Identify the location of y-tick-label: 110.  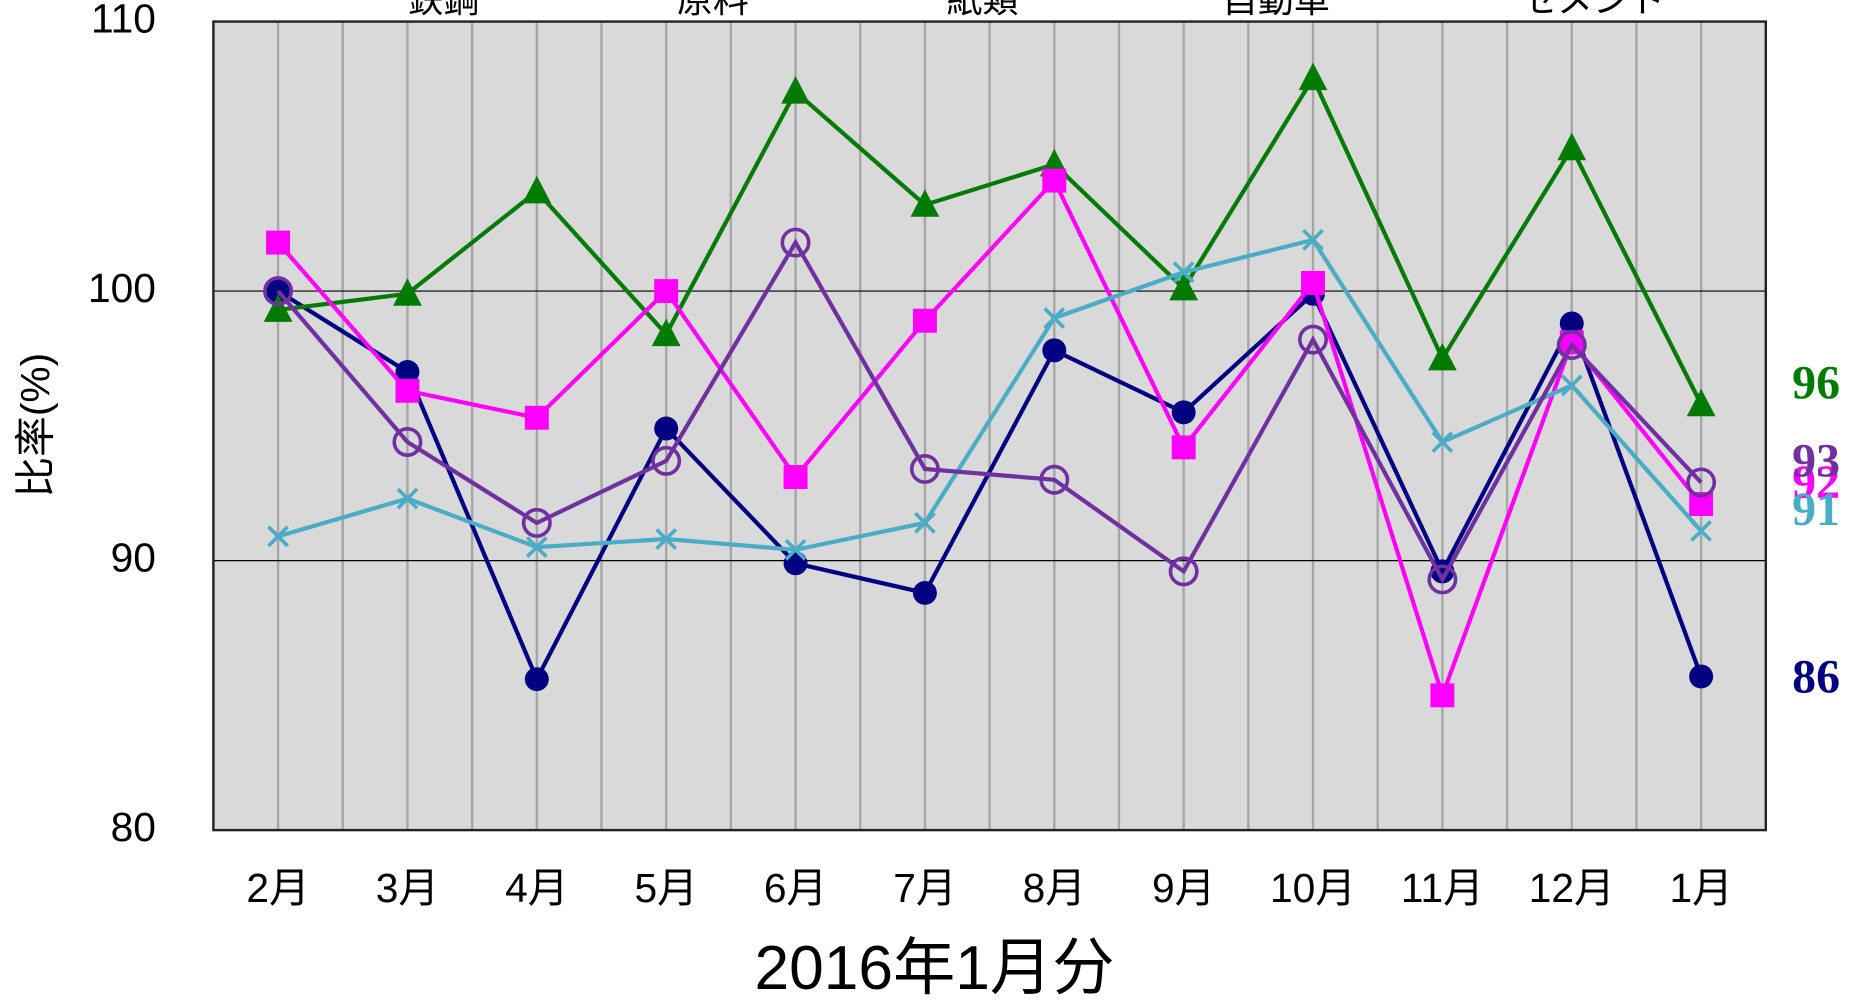
(123, 20).